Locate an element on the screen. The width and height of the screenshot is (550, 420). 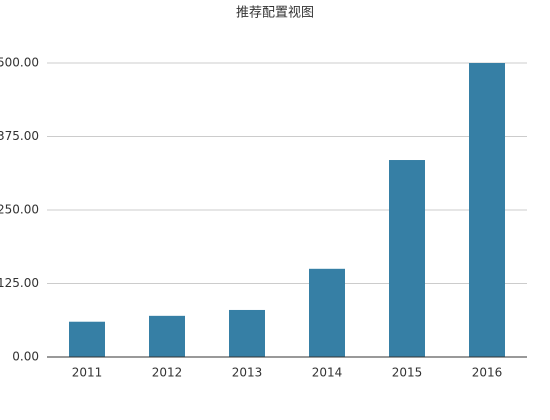
x-tick-label: 2015 is located at coordinates (407, 373).